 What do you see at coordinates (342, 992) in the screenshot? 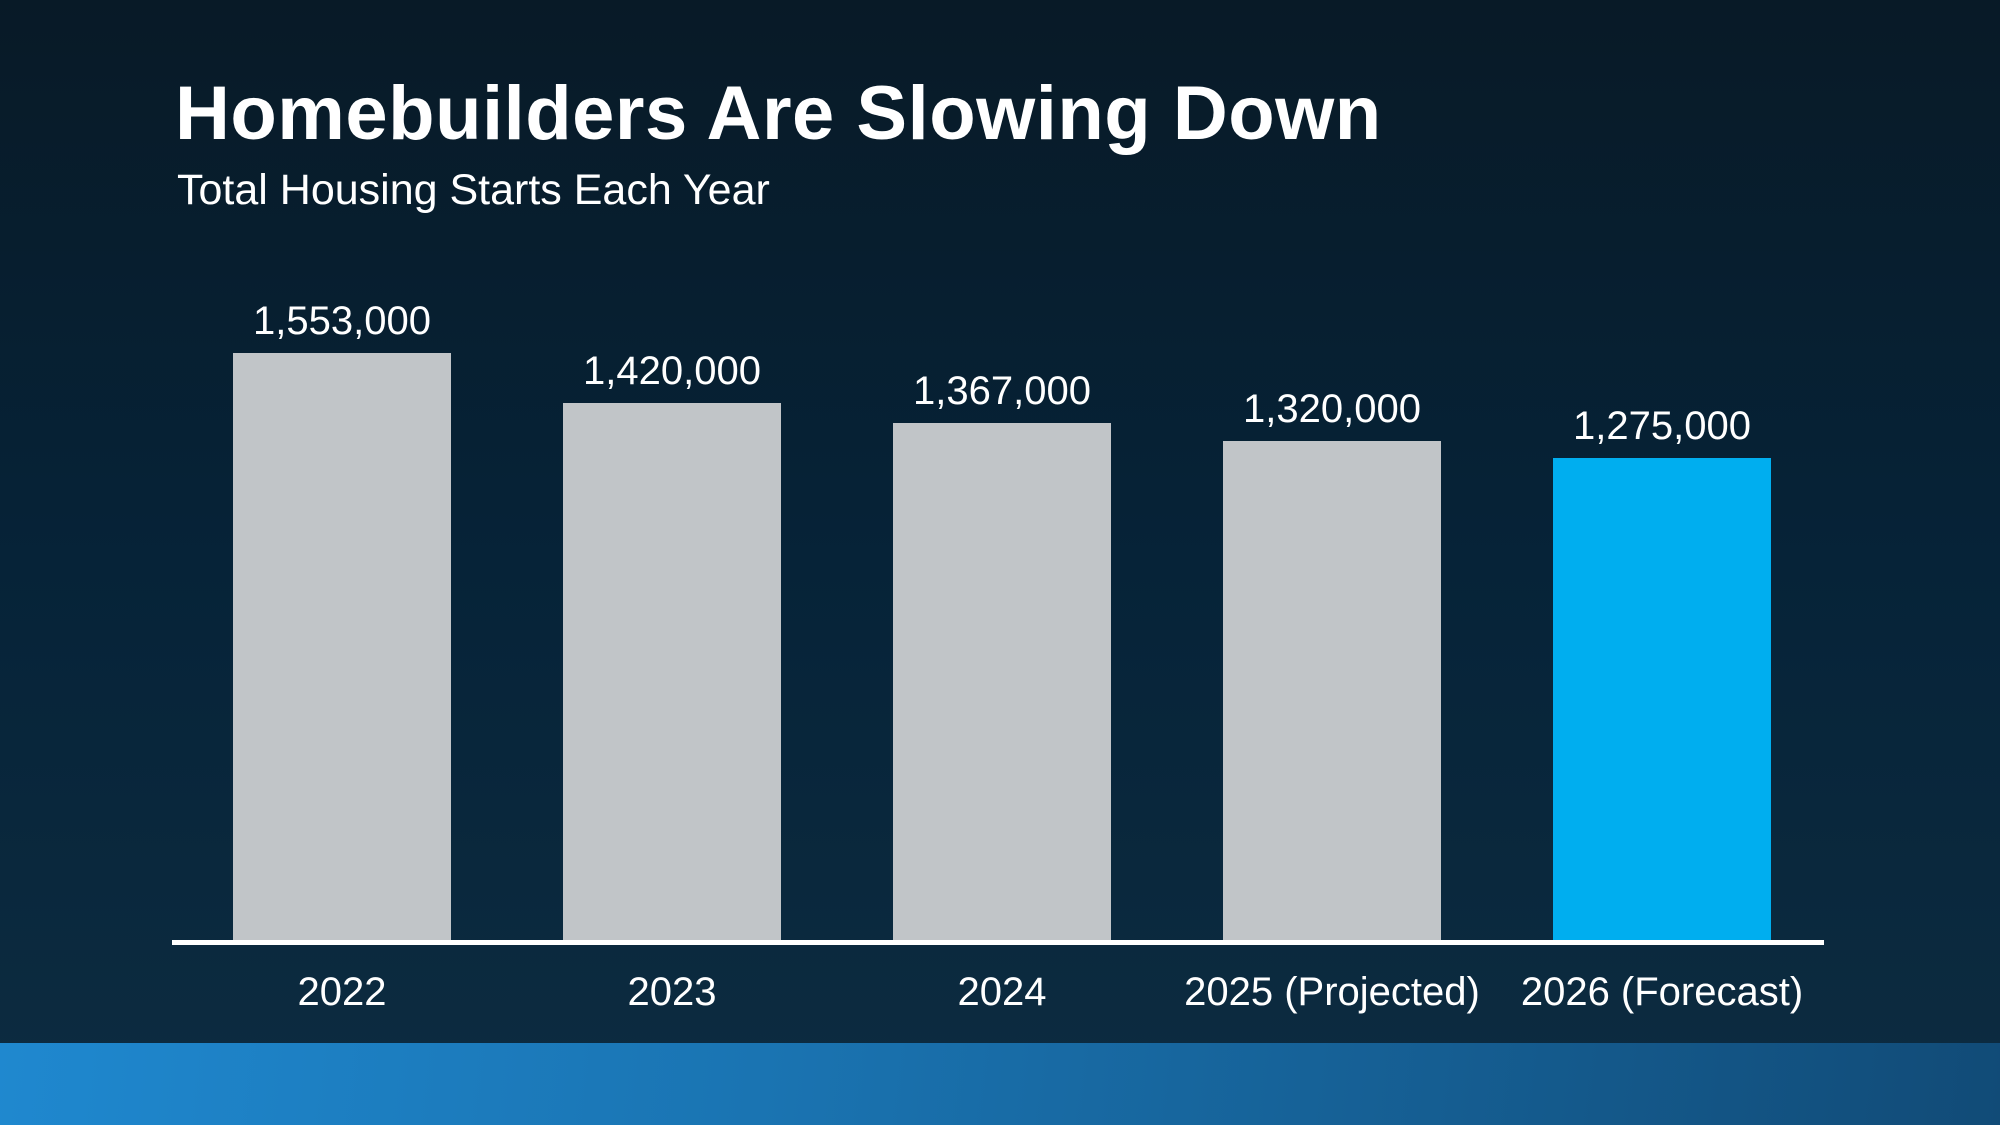
I see `x-axis-label: 2022` at bounding box center [342, 992].